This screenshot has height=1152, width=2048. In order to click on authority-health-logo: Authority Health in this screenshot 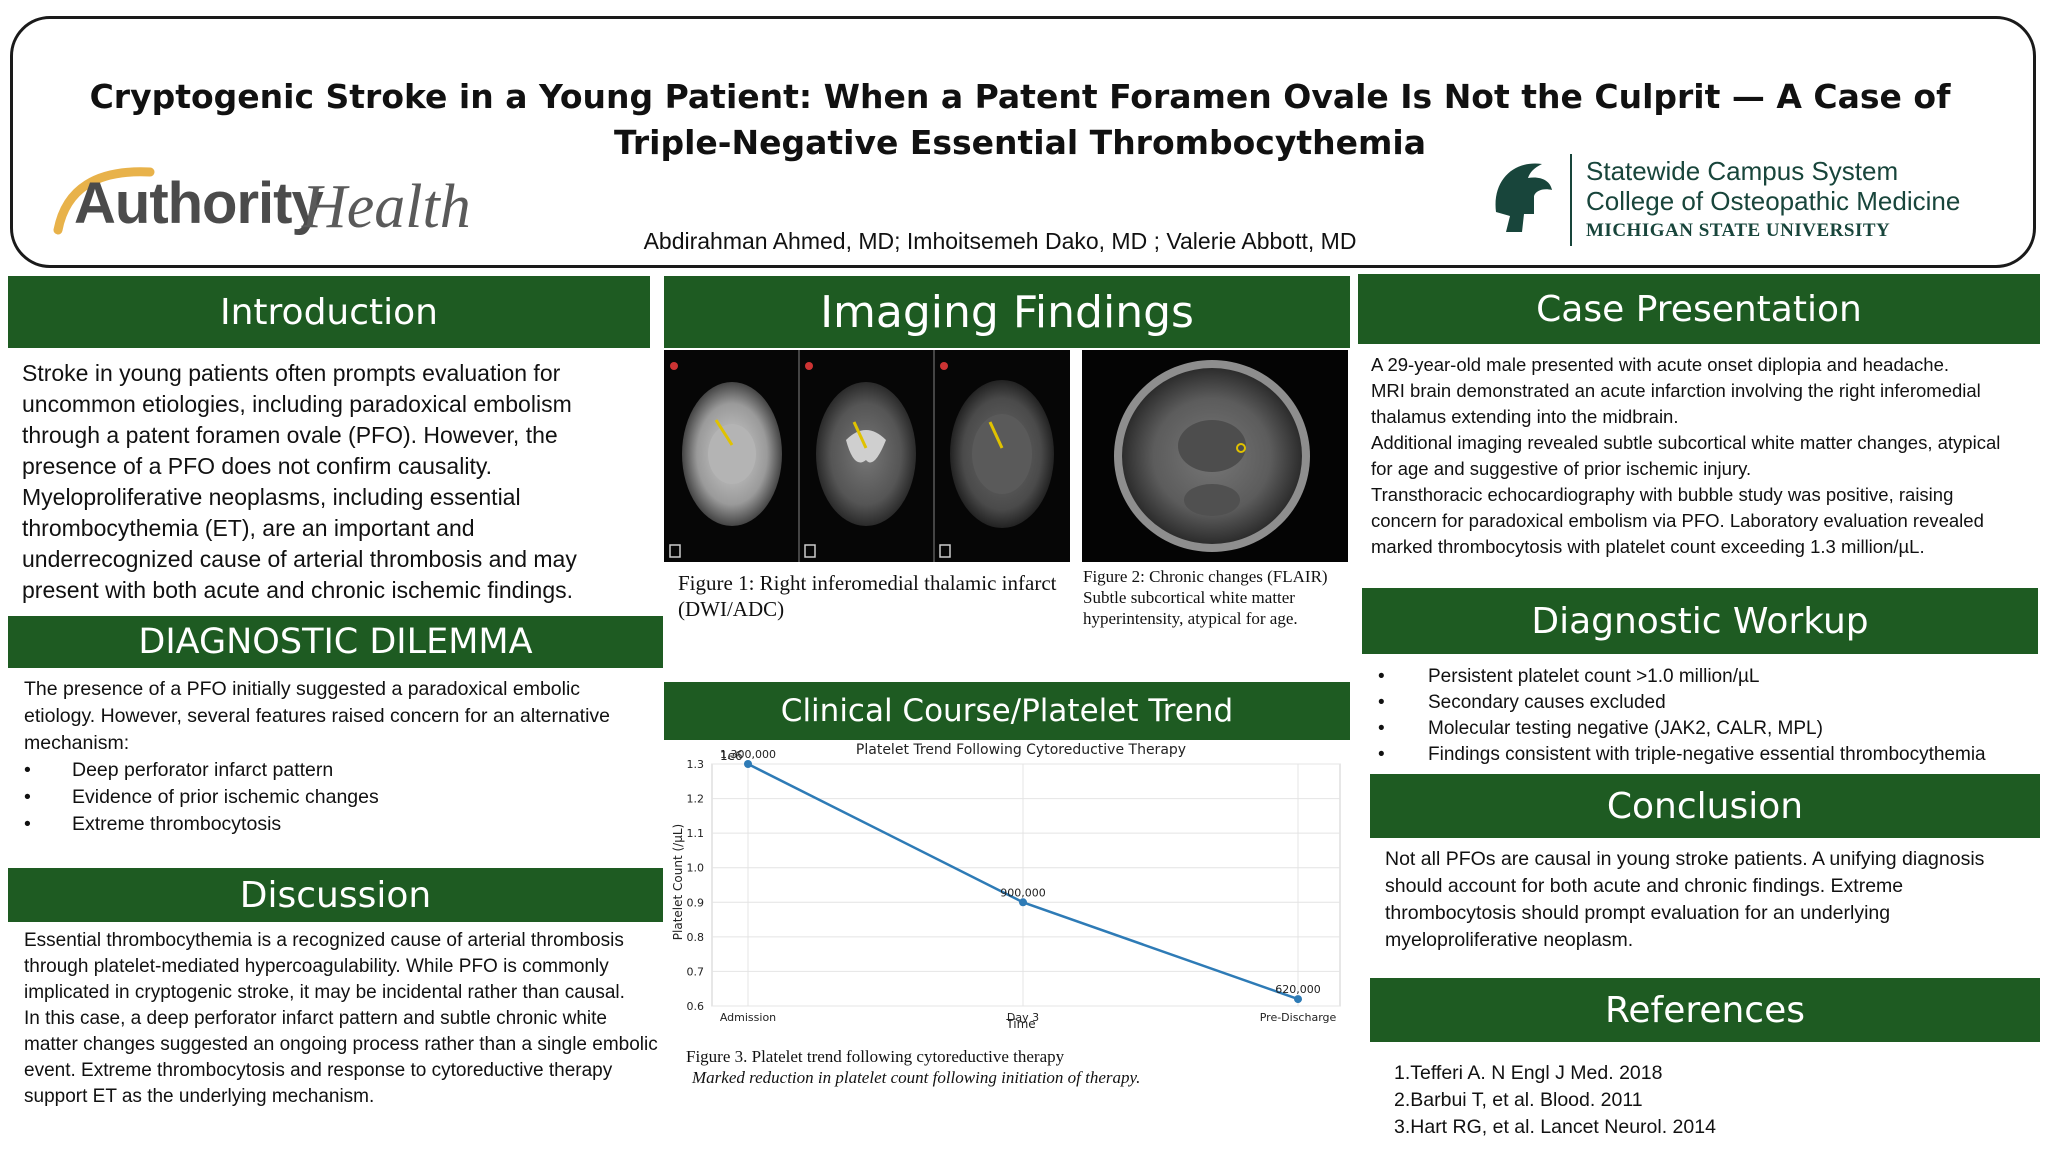, I will do `click(270, 200)`.